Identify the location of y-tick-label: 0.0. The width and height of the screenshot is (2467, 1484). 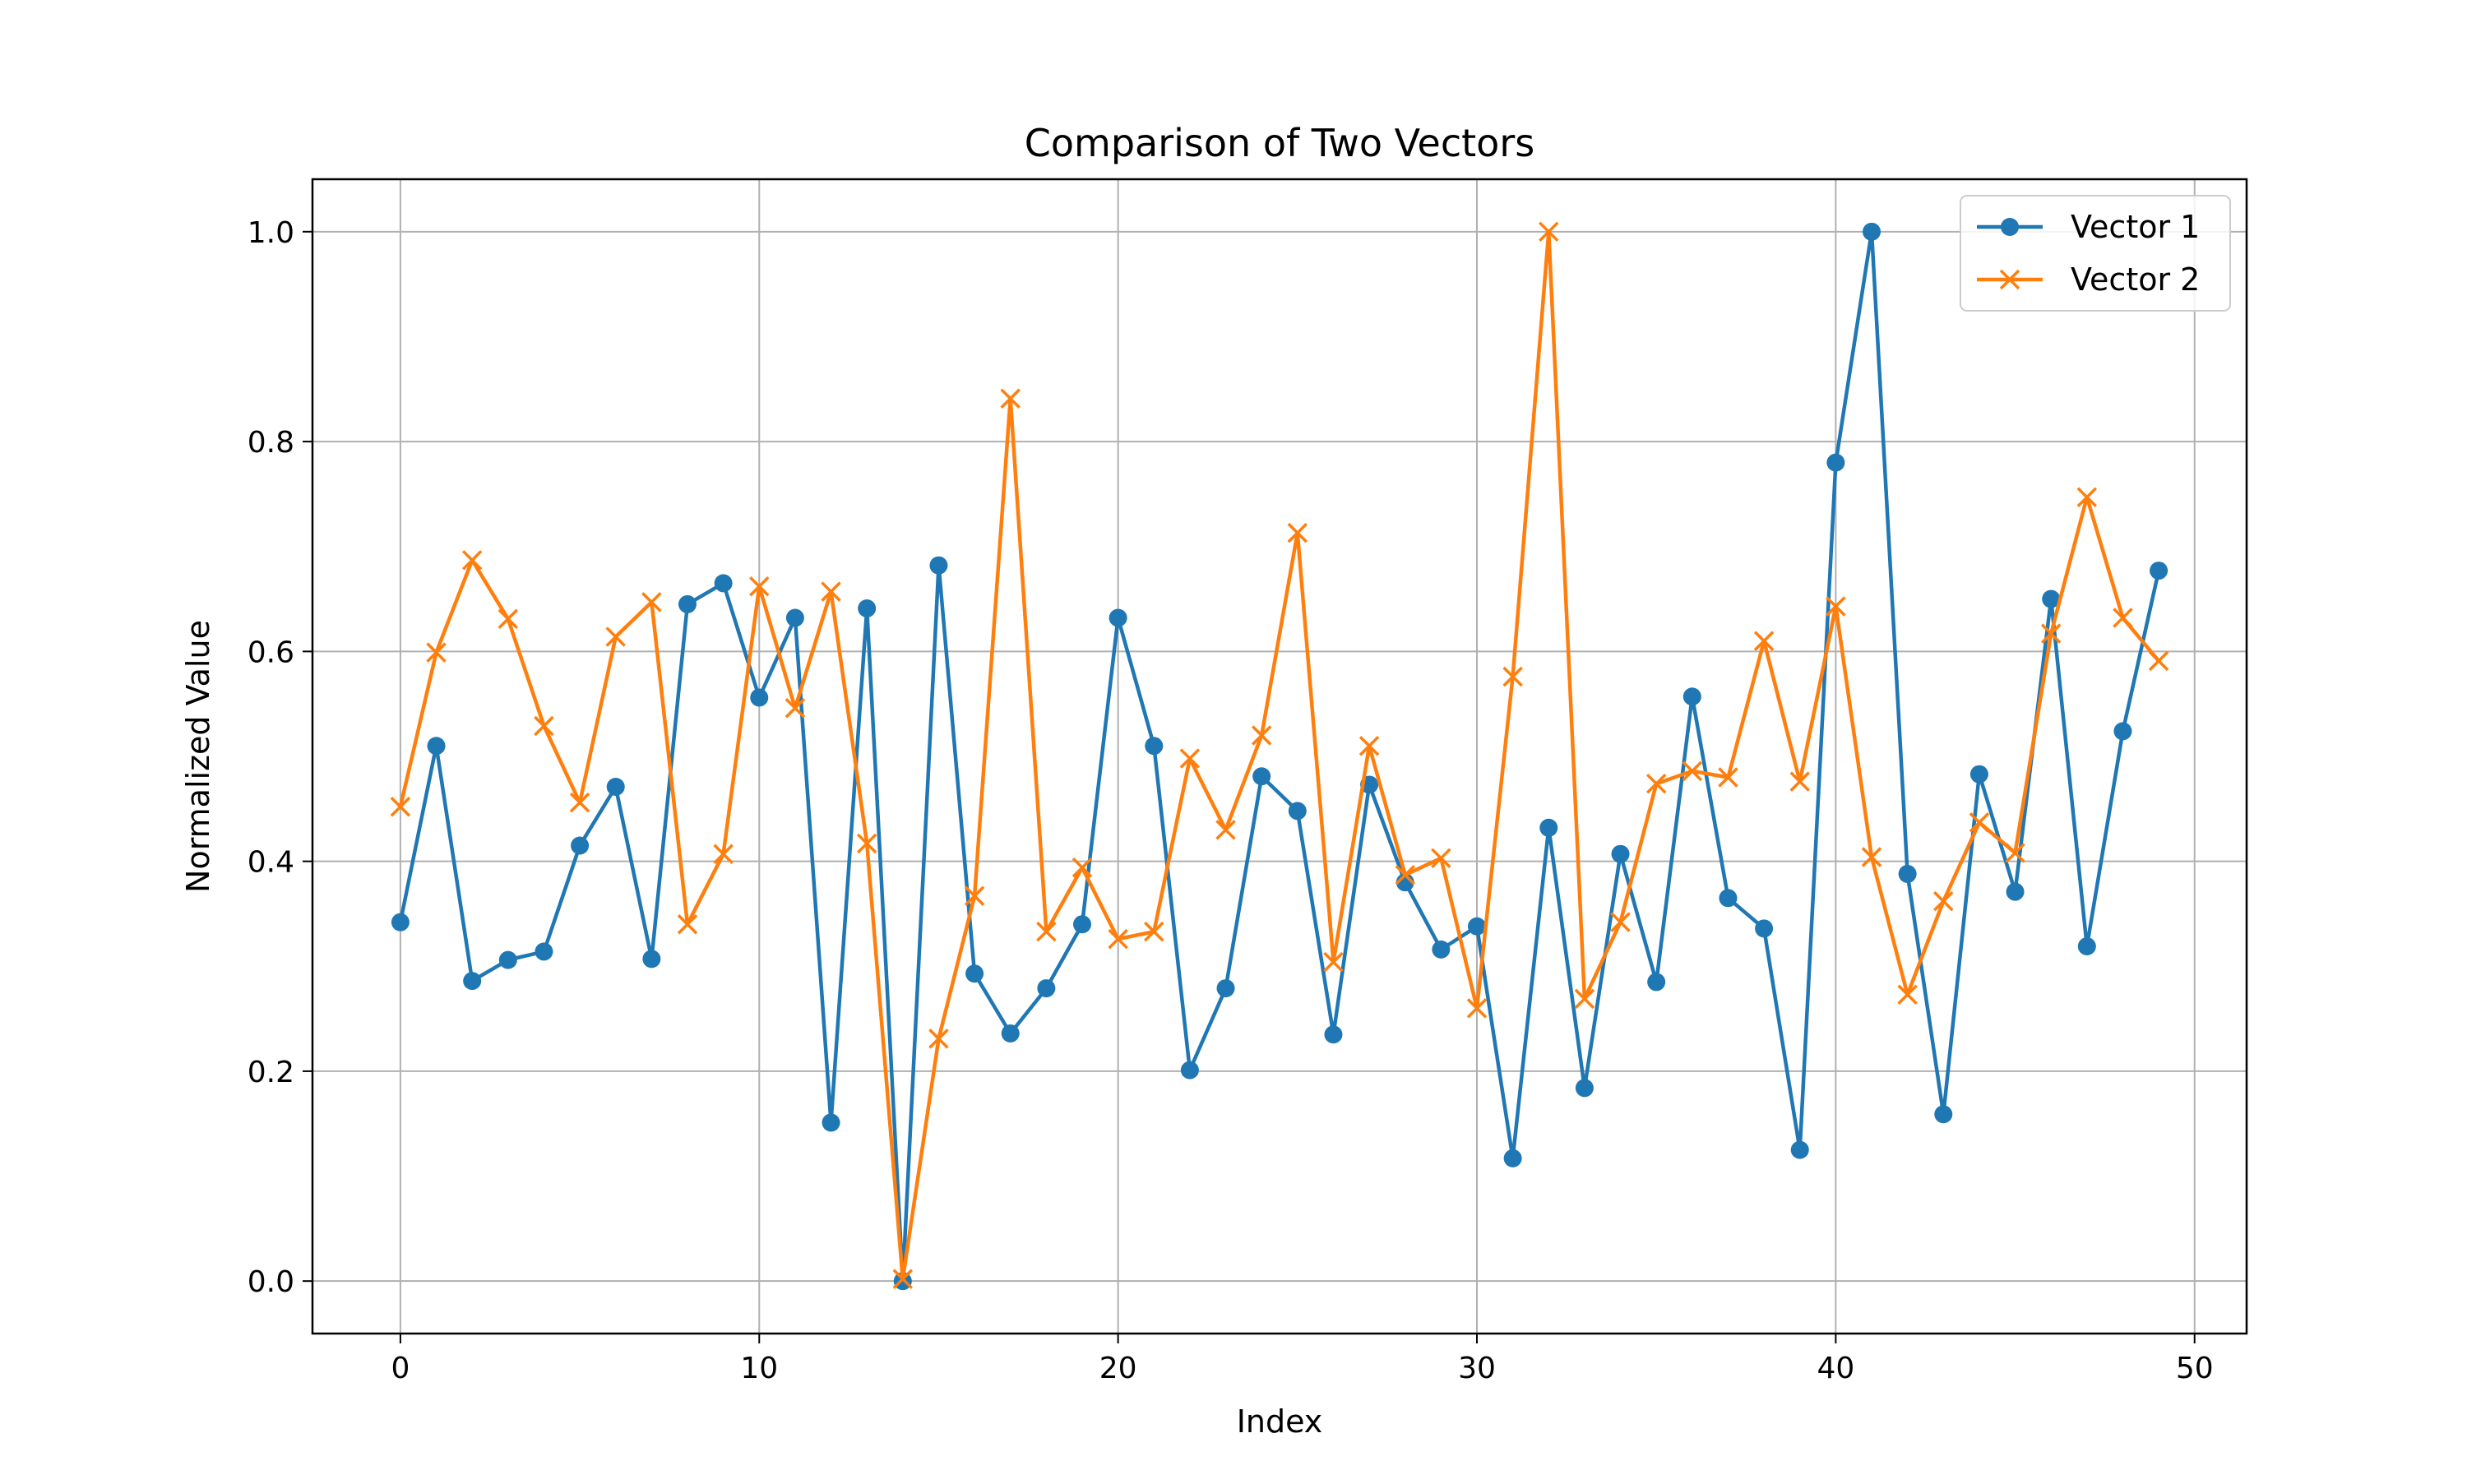
(271, 1282).